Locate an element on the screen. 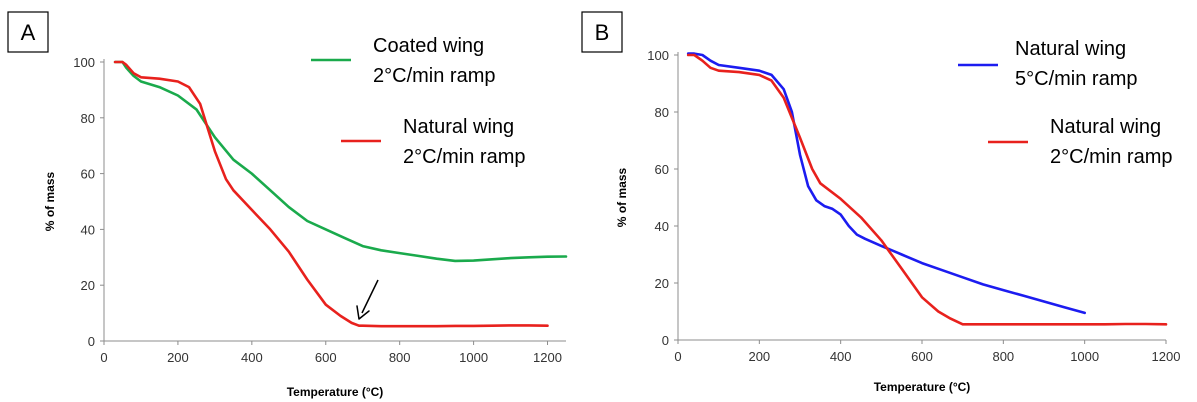  panel-label: A is located at coordinates (28, 32).